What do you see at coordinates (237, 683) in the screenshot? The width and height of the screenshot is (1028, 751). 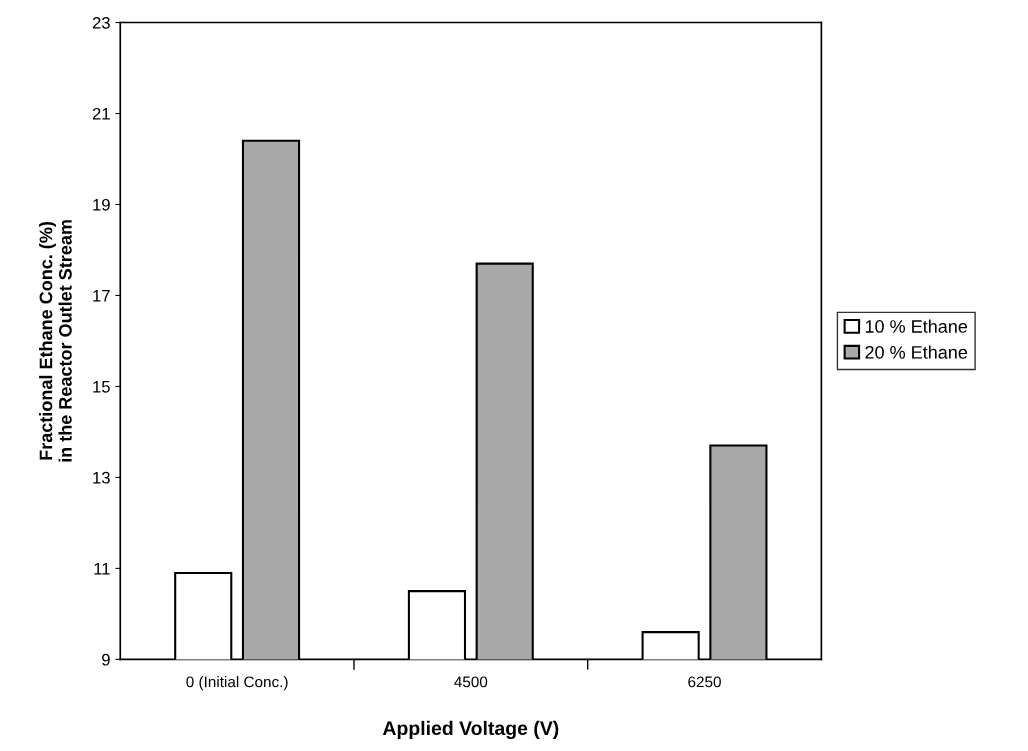 I see `x-tick-label: 0 (Initial Conc.)` at bounding box center [237, 683].